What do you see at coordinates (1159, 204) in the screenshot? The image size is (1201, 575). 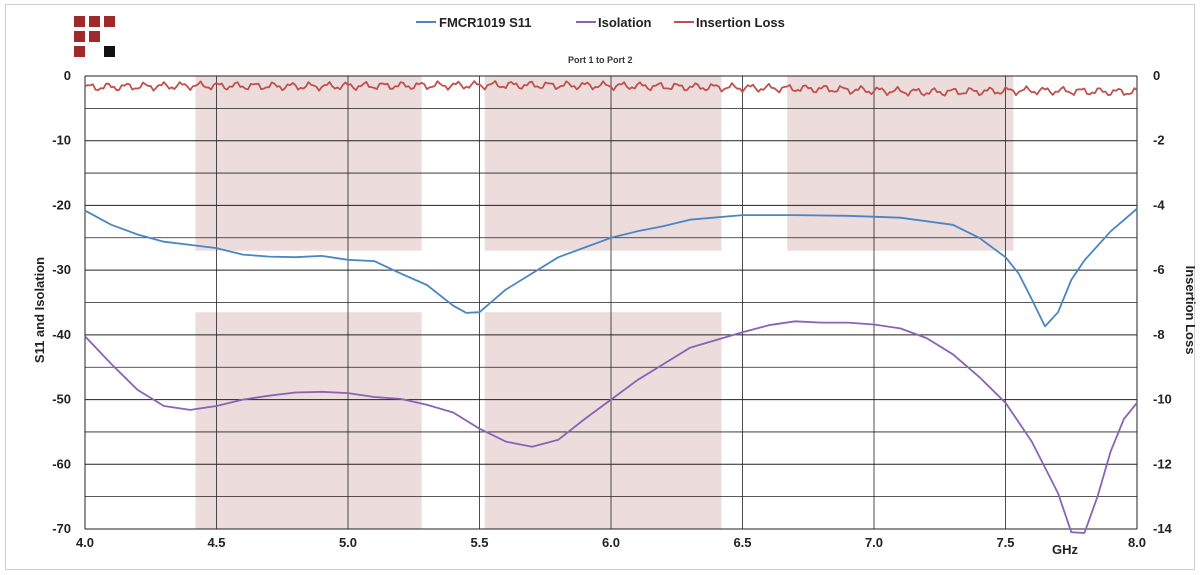 I see `y-right-tick-label: -4` at bounding box center [1159, 204].